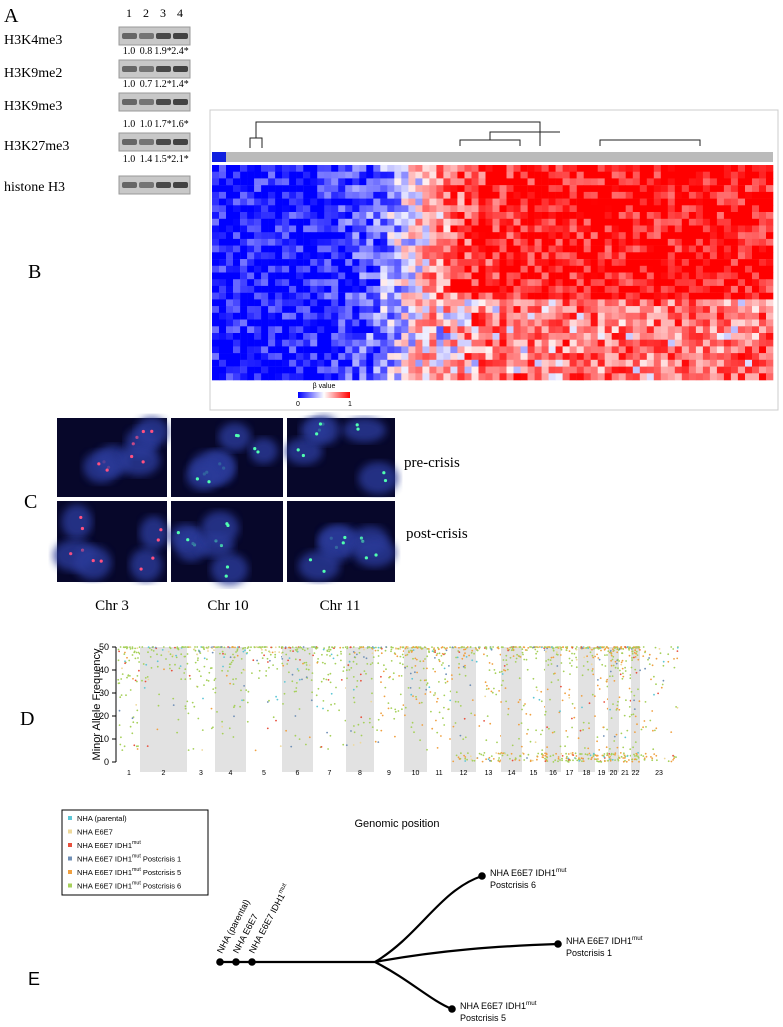  What do you see at coordinates (109, 845) in the screenshot?
I see `legend-entry: NHA E6E7 IDH1mut` at bounding box center [109, 845].